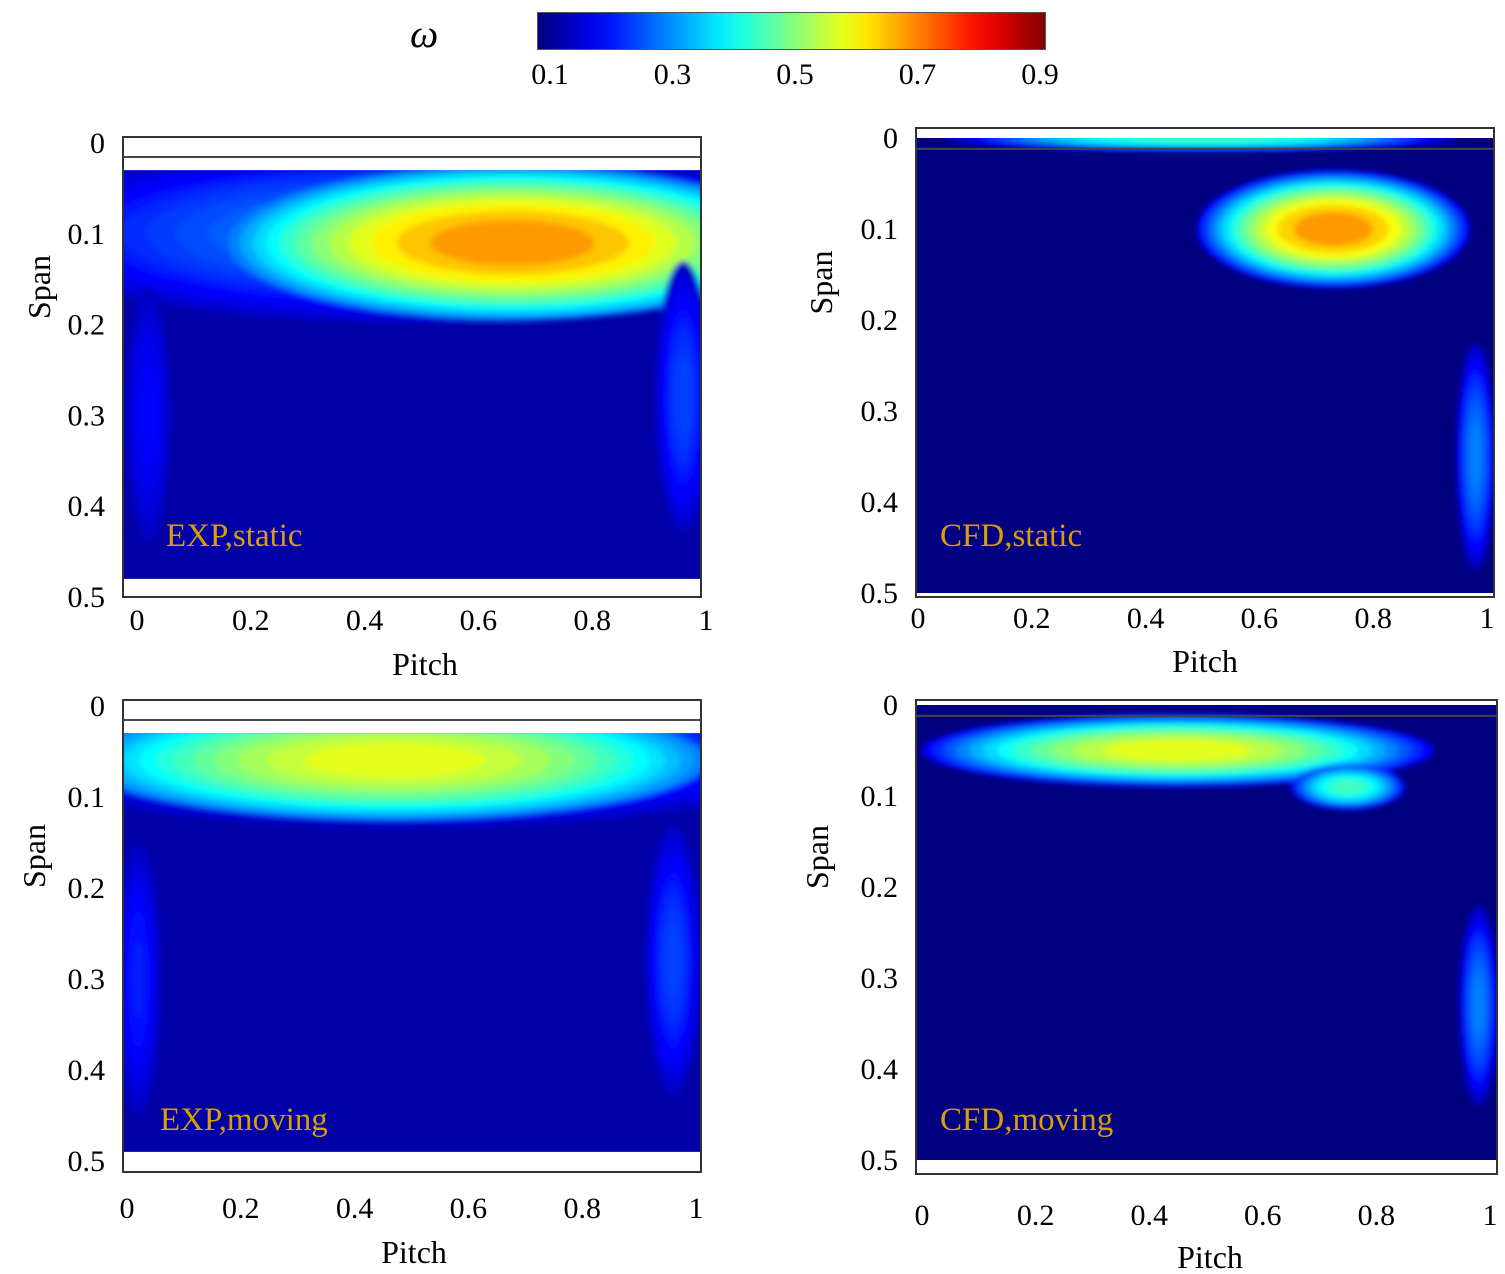  I want to click on panel-label: EXP,static, so click(234, 536).